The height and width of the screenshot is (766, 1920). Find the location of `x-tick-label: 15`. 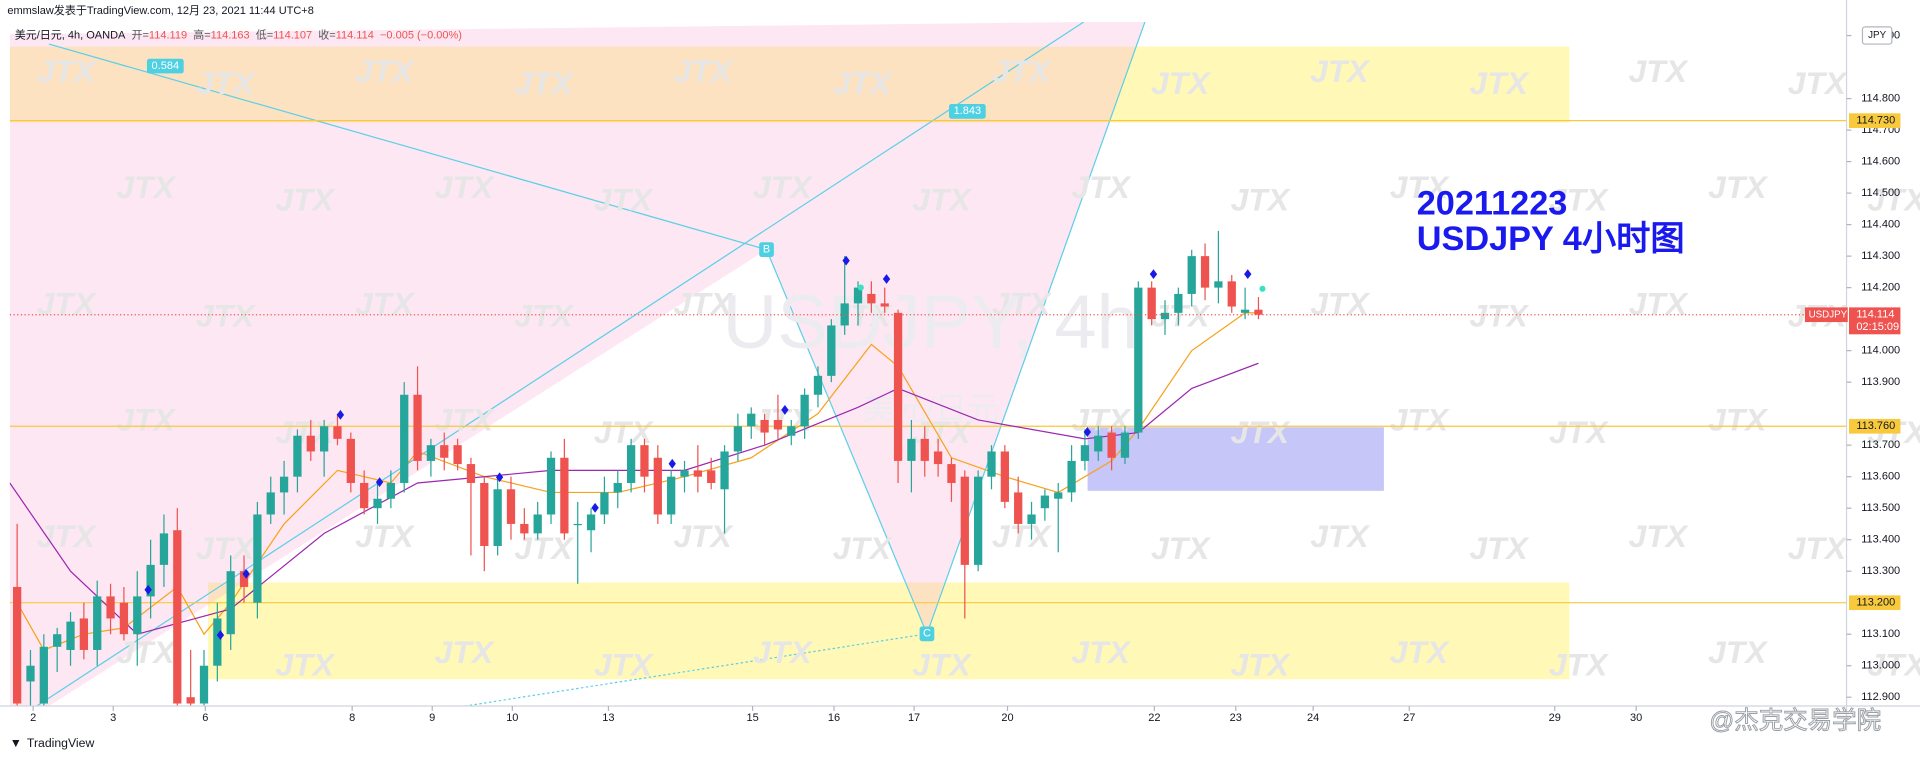

x-tick-label: 15 is located at coordinates (752, 718).